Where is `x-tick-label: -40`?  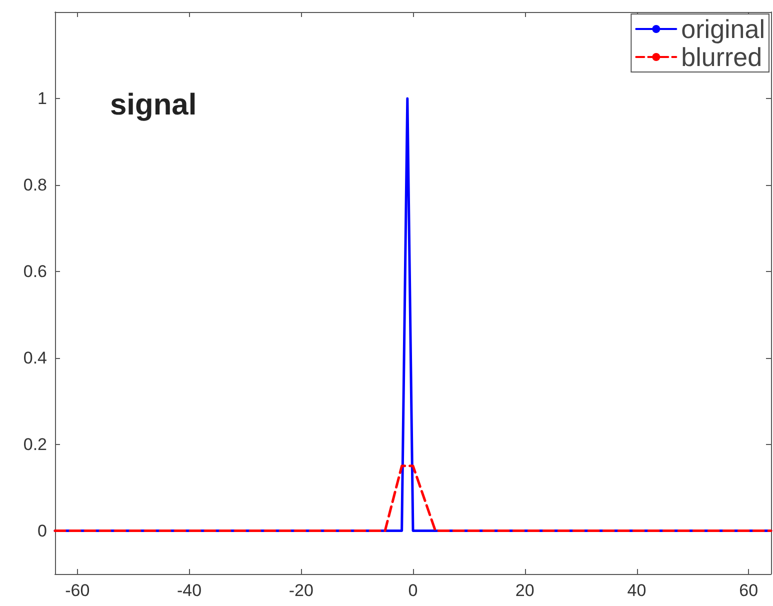
x-tick-label: -40 is located at coordinates (189, 590).